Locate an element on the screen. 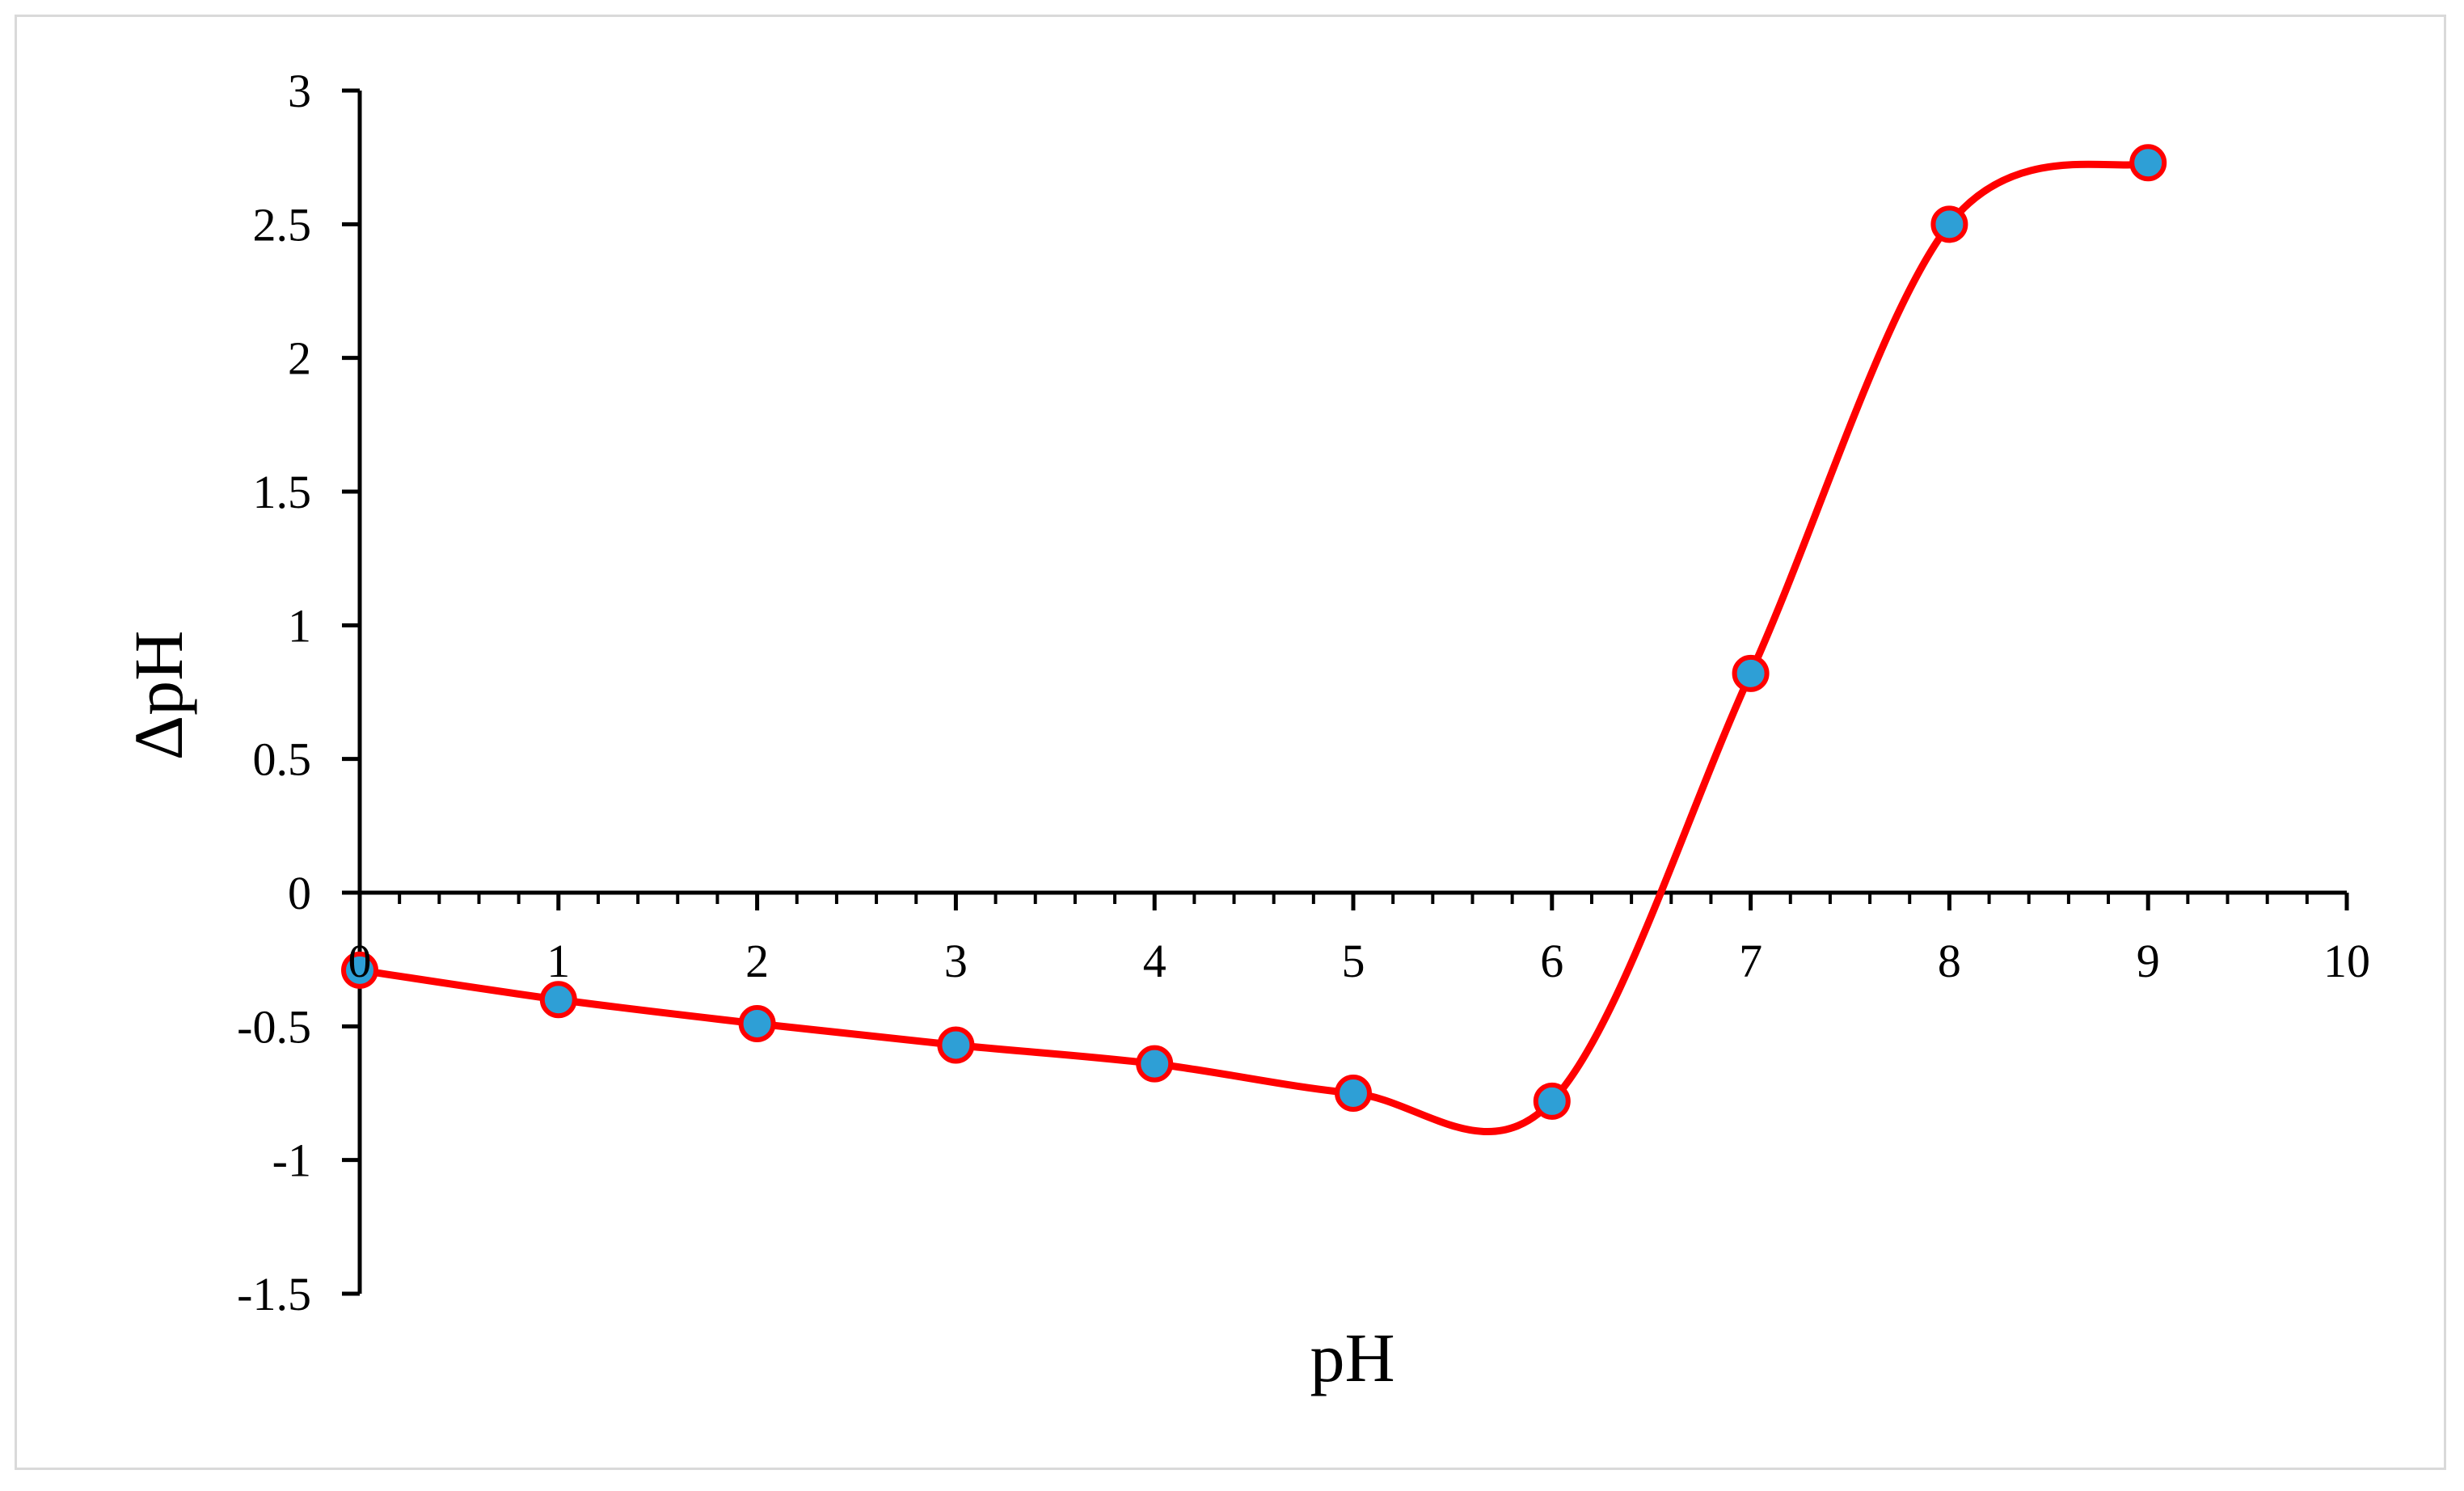 This screenshot has height=1491, width=2464. y-tick-label: 0.5 is located at coordinates (282, 759).